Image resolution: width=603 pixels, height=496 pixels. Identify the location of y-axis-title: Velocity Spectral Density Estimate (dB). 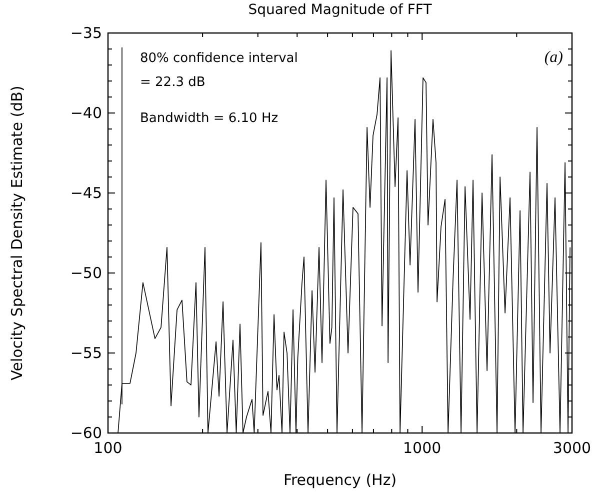
(17, 233).